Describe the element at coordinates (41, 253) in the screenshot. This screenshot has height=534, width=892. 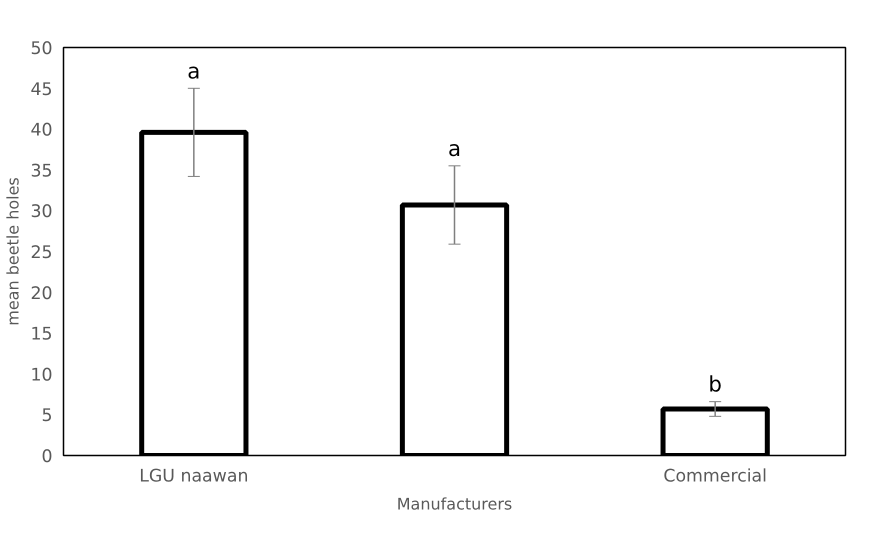
I see `y-tick-label: 25` at that location.